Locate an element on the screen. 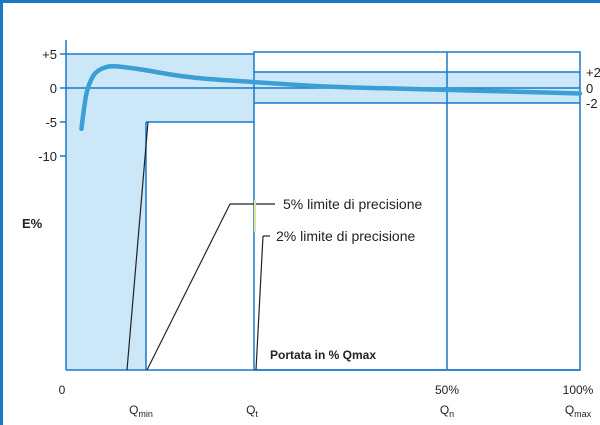 Image resolution: width=600 pixels, height=425 pixels. x-tick-label: 0 is located at coordinates (62, 390).